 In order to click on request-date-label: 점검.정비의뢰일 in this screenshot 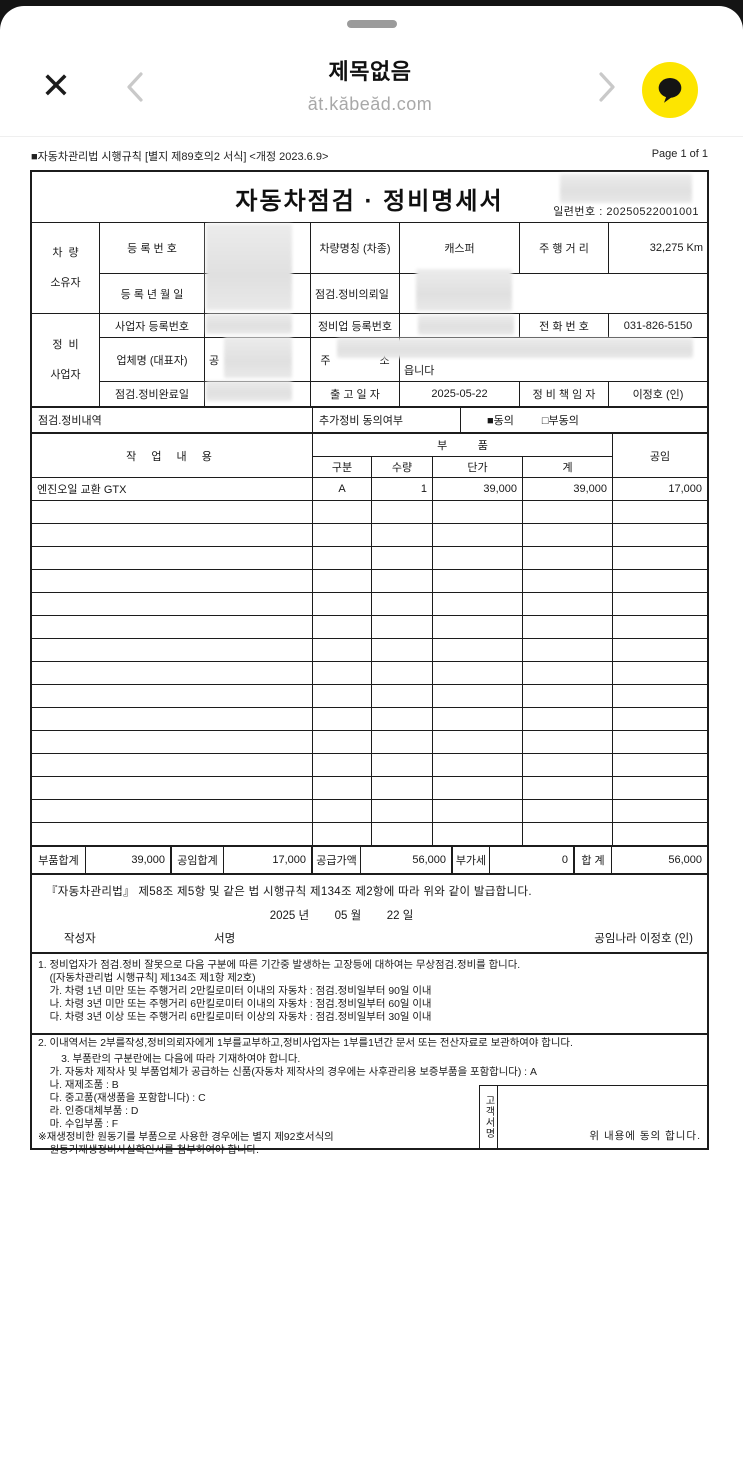, I will do `click(354, 293)`.